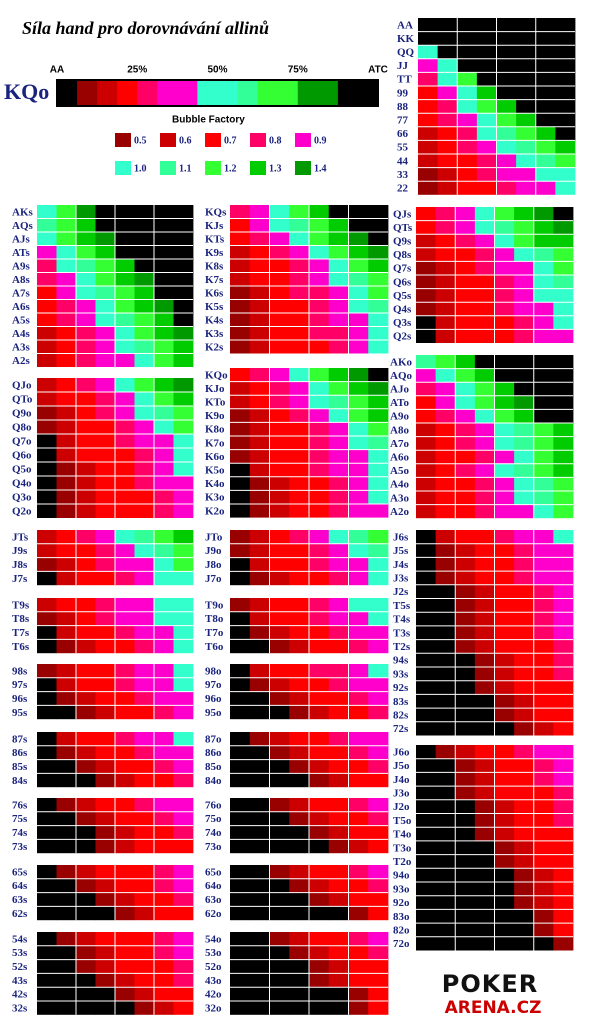 This screenshot has height=1033, width=590. What do you see at coordinates (213, 872) in the screenshot?
I see `hand-label: 65o` at bounding box center [213, 872].